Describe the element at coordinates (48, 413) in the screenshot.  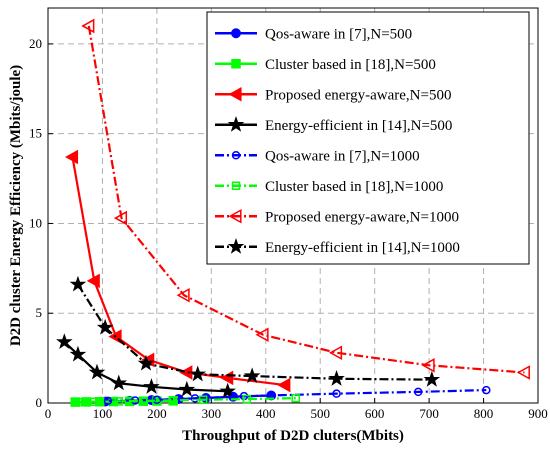
I see `x-tick-label: 0` at that location.